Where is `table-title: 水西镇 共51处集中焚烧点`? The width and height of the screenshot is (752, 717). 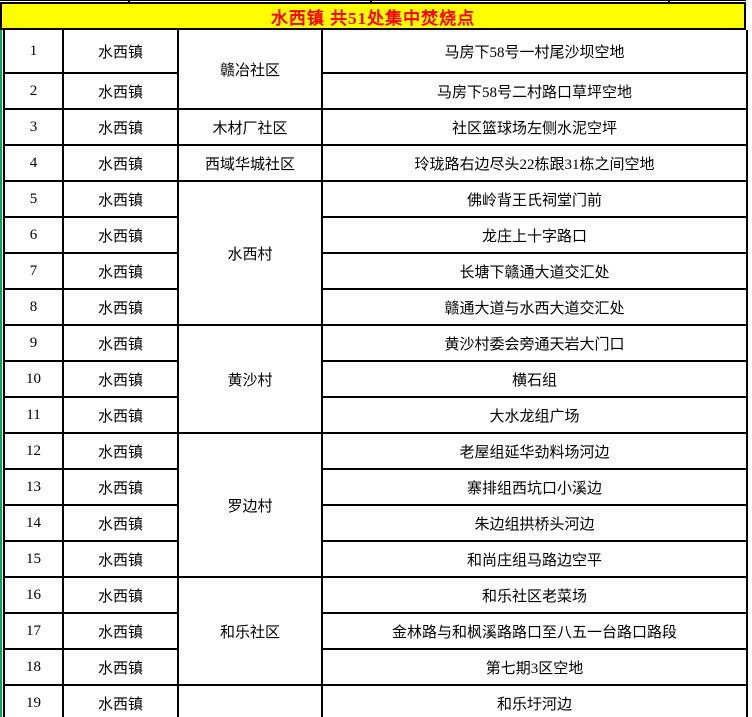
table-title: 水西镇 共51处集中焚烧点 is located at coordinates (373, 18).